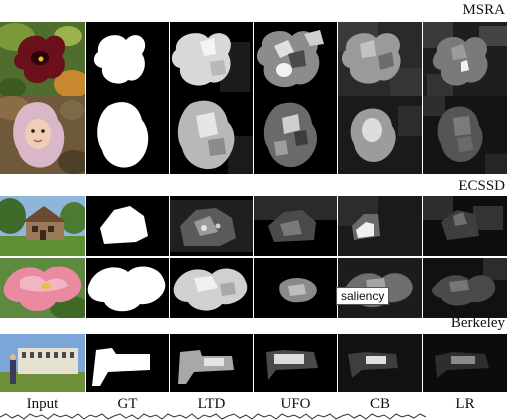  I want to click on ufo-map-house, so click(295, 226).